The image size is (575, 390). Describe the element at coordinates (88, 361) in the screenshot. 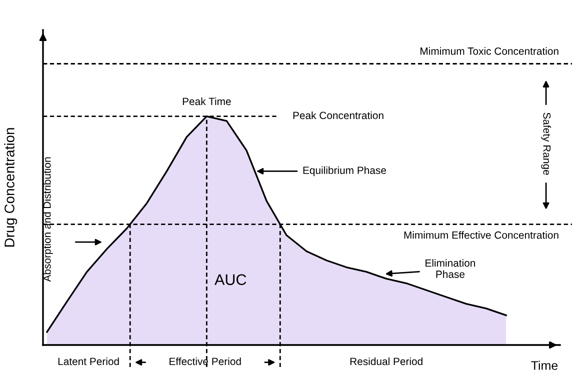

I see `text: Latent Period` at that location.